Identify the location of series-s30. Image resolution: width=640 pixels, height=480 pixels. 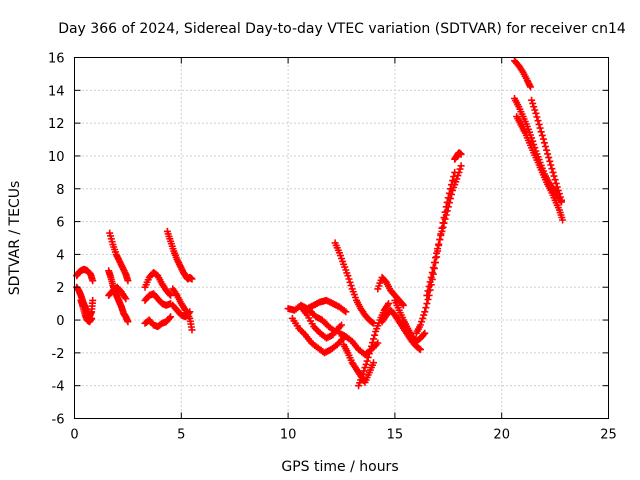
(546, 150).